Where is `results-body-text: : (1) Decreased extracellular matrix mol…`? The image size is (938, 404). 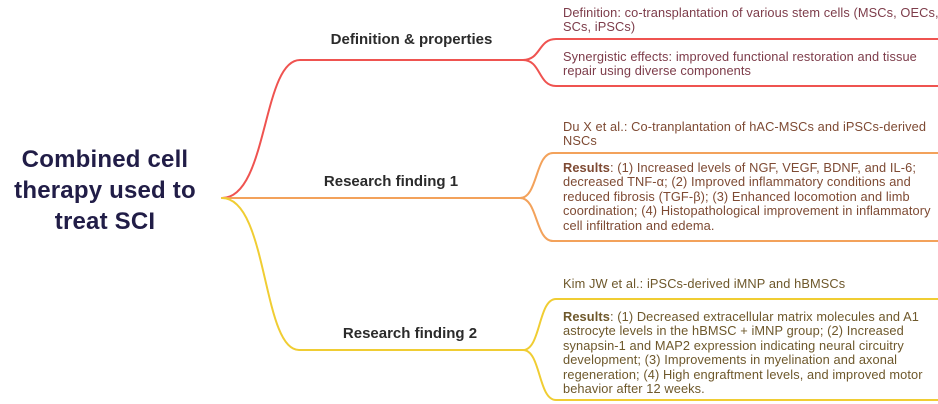
results-body-text: : (1) Decreased extracellular matrix mol… is located at coordinates (743, 353).